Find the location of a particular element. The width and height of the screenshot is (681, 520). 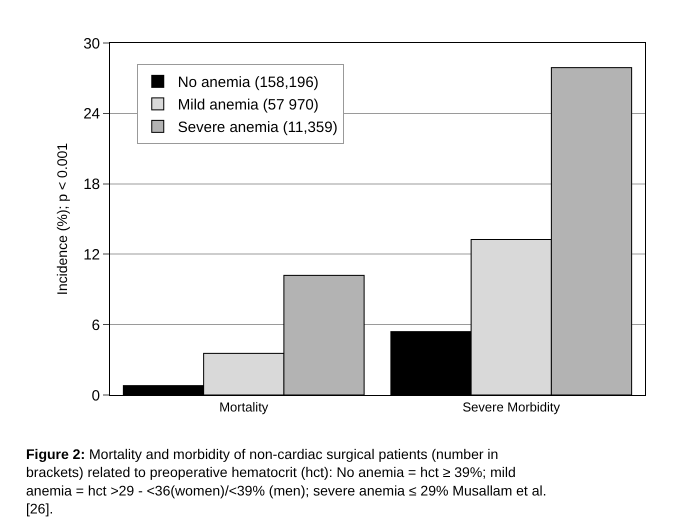

y-axis-title: Incidence (%); p < 0.001 is located at coordinates (62, 219).